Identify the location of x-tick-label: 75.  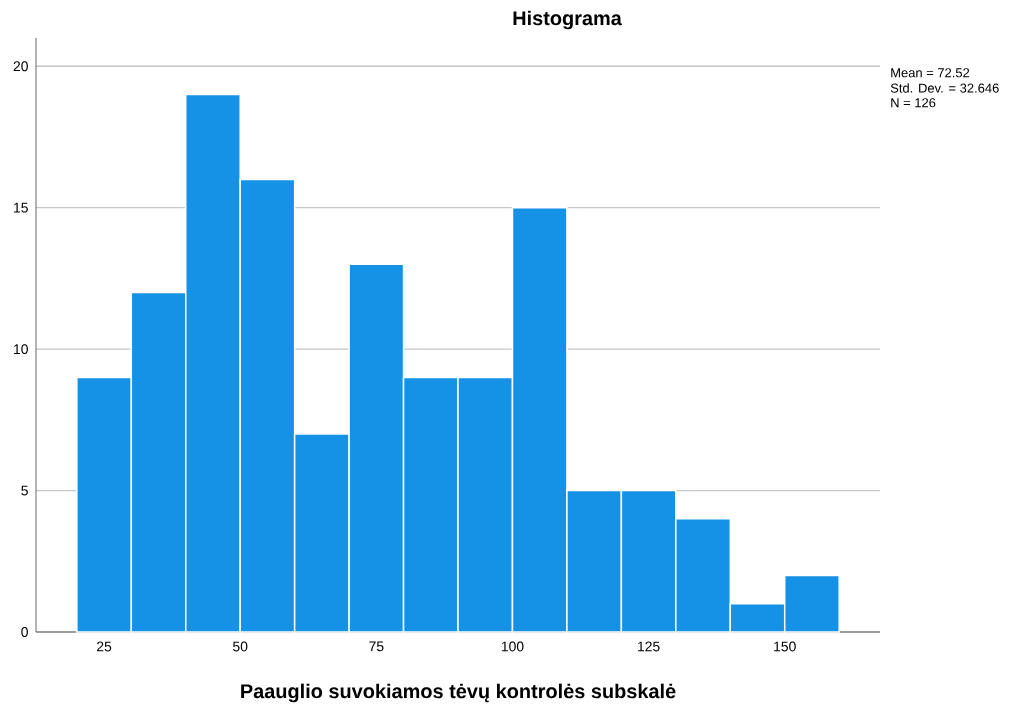
(376, 646).